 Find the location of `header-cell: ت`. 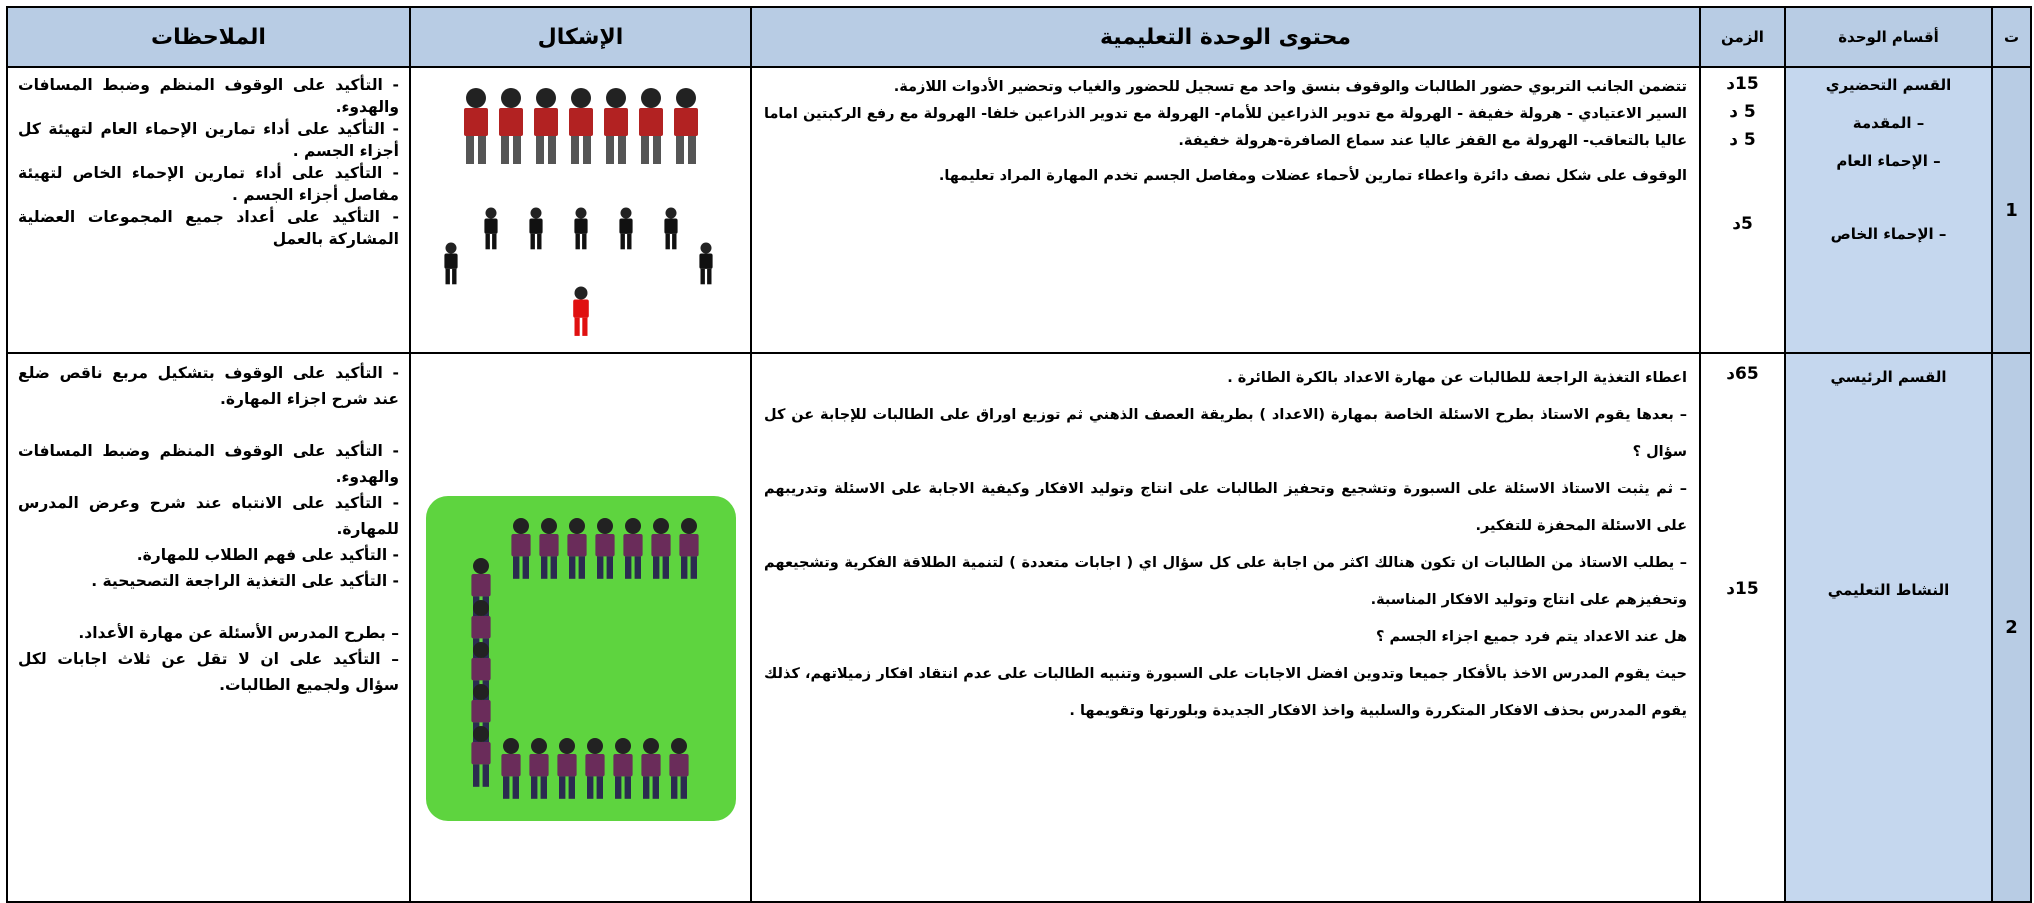

header-cell: ت is located at coordinates (2011, 37).